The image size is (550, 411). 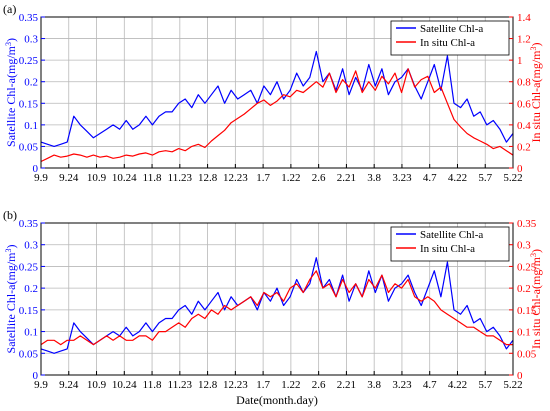 What do you see at coordinates (9, 9) in the screenshot?
I see `panel-label: (a)` at bounding box center [9, 9].